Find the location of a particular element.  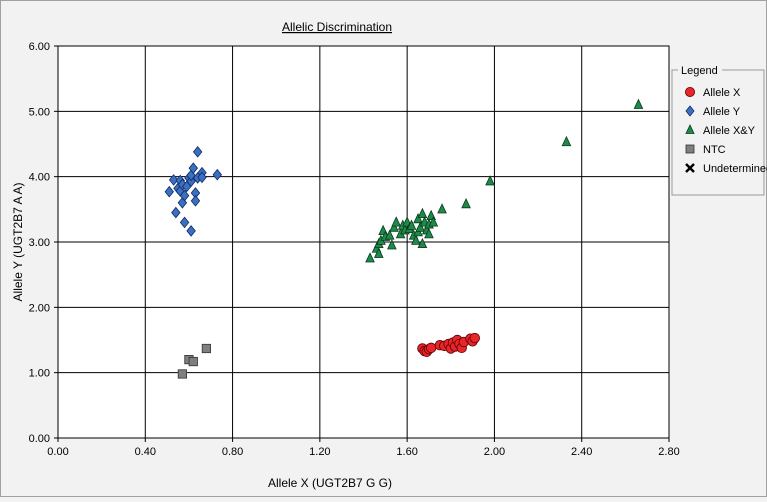

chart-title: Allelic Discrimination is located at coordinates (337, 27).